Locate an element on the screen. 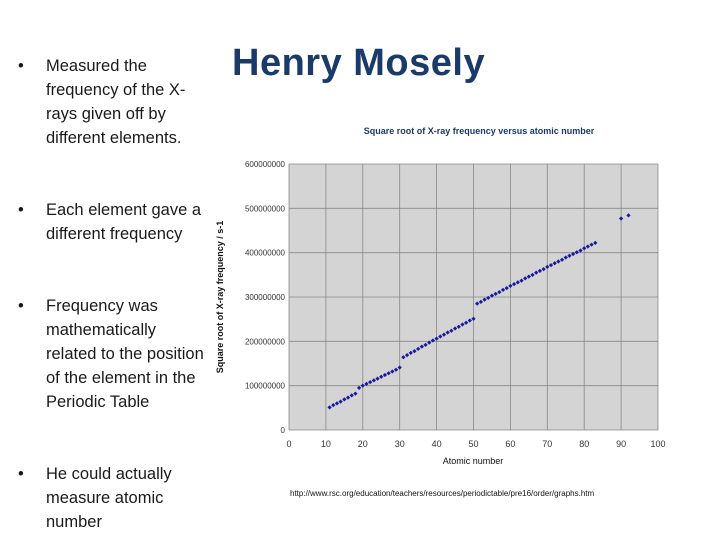  x-tick-label: 10 is located at coordinates (326, 444).